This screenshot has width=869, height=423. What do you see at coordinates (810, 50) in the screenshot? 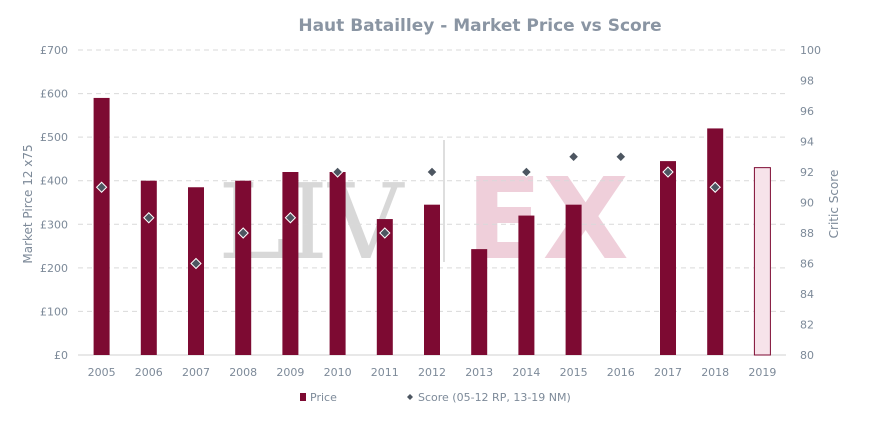
I see `right-tick-label: 100` at bounding box center [810, 50].